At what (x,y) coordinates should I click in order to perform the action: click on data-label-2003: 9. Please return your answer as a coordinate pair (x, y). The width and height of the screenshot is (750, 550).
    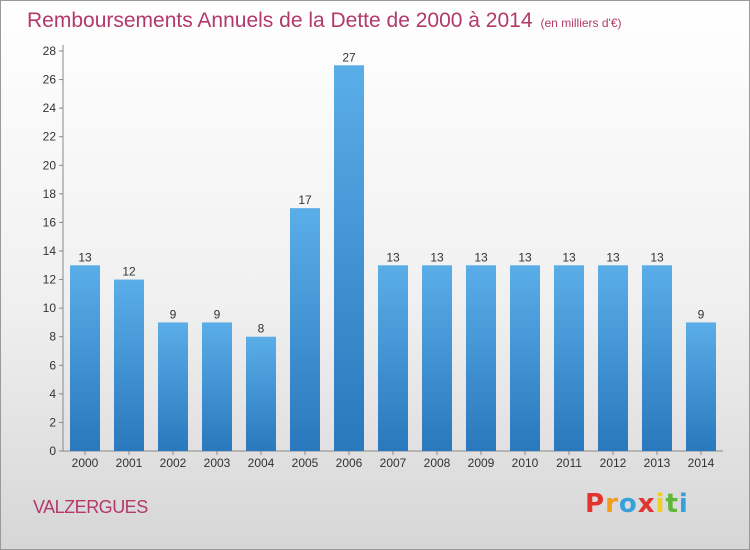
    Looking at the image, I should click on (217, 314).